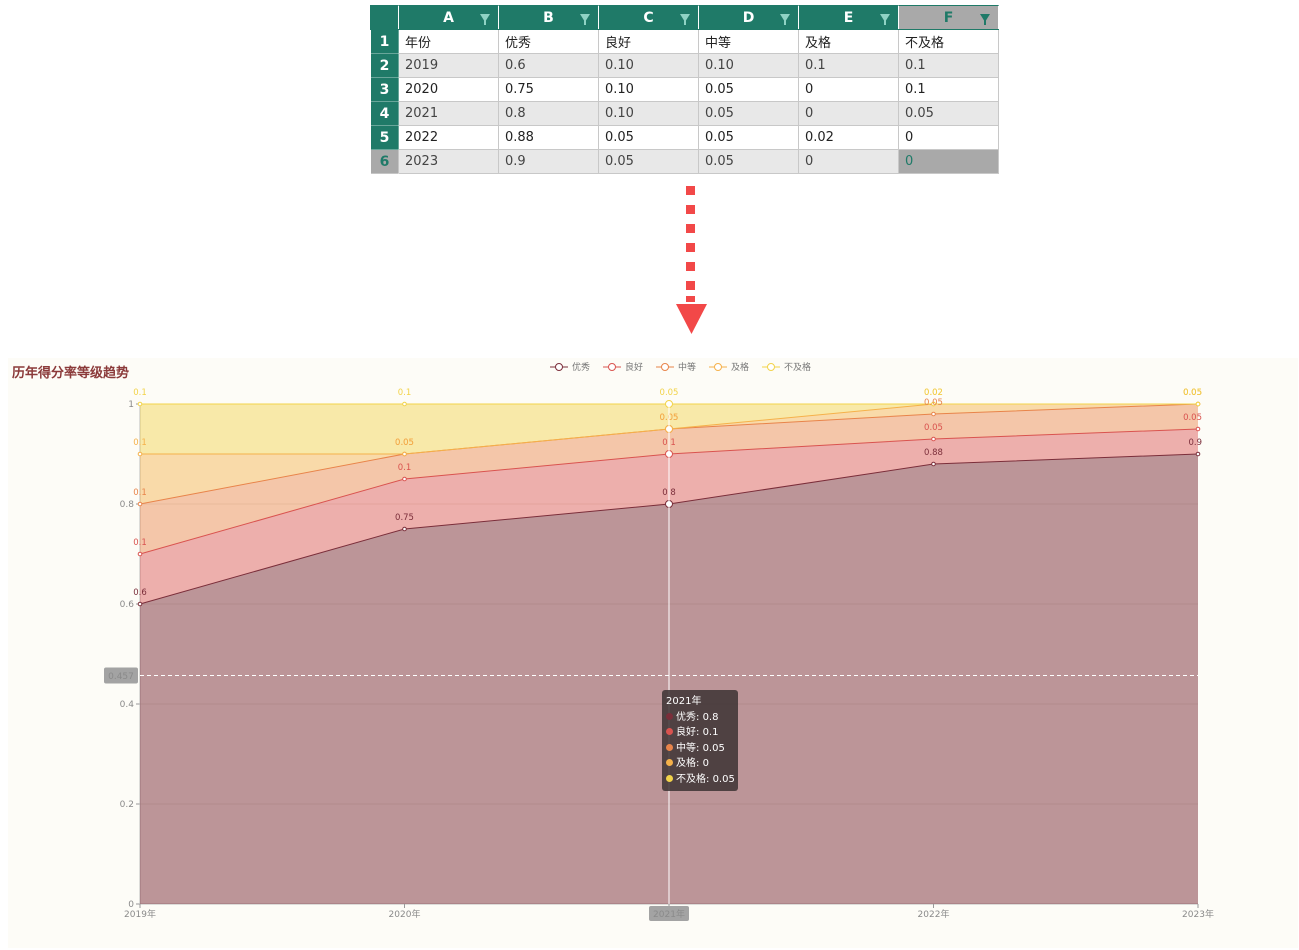 This screenshot has width=1299, height=950. What do you see at coordinates (687, 367) in the screenshot?
I see `legend-item-label: 中等` at bounding box center [687, 367].